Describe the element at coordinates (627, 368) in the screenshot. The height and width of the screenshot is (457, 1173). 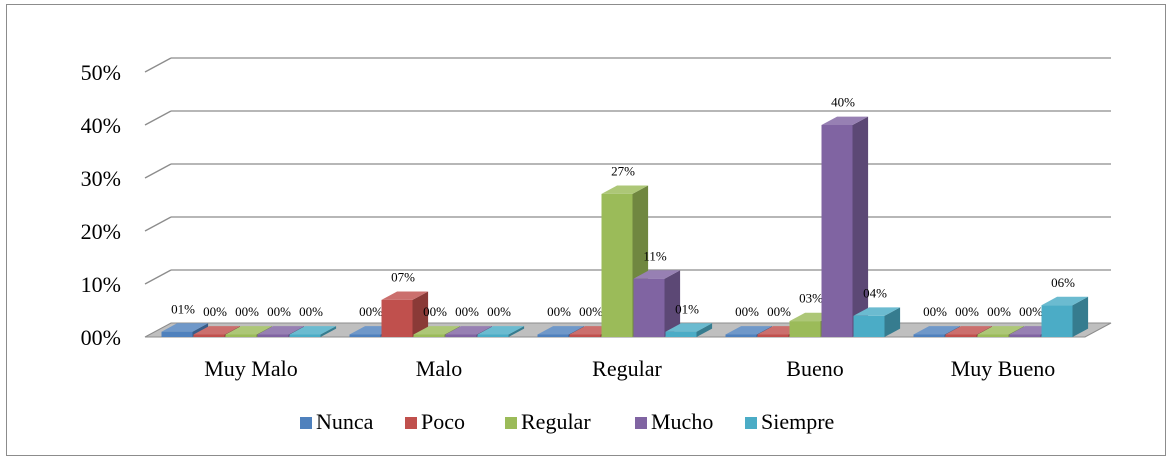
I see `x-category-label: Regular` at that location.